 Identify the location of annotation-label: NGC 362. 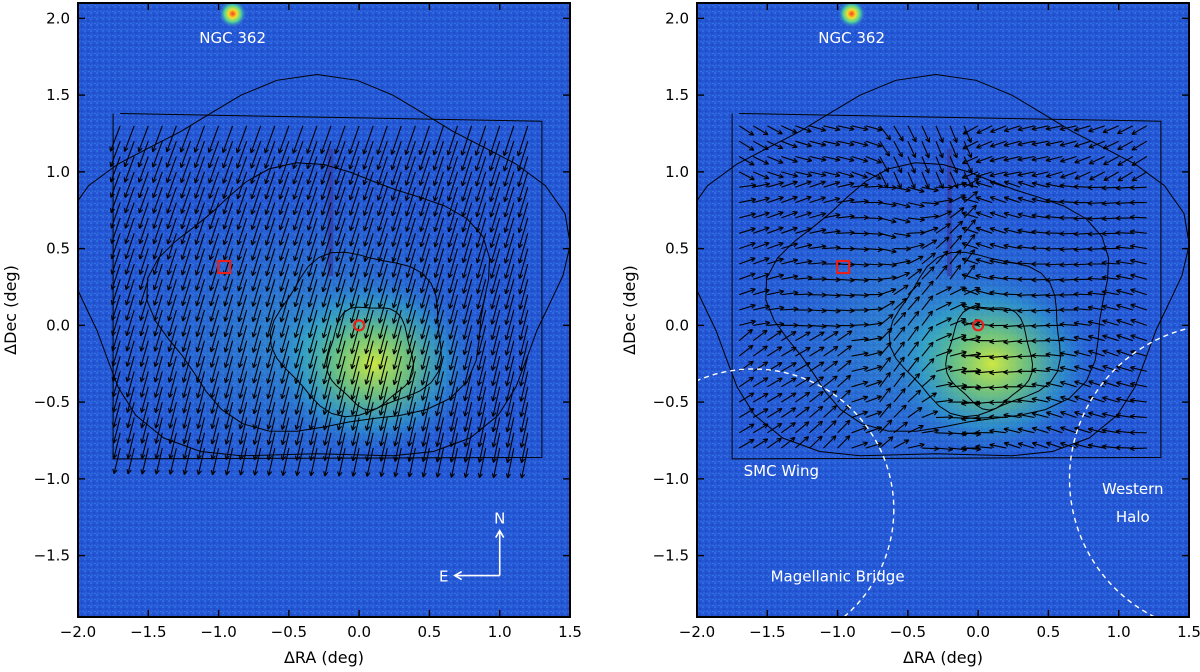
(232, 38).